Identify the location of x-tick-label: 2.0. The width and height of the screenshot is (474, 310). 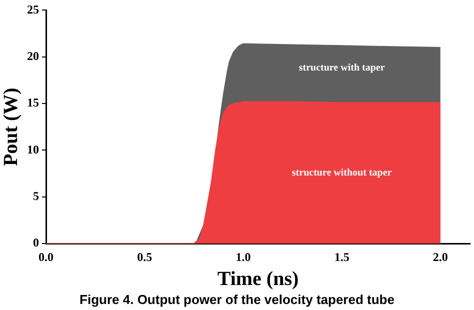
(440, 257).